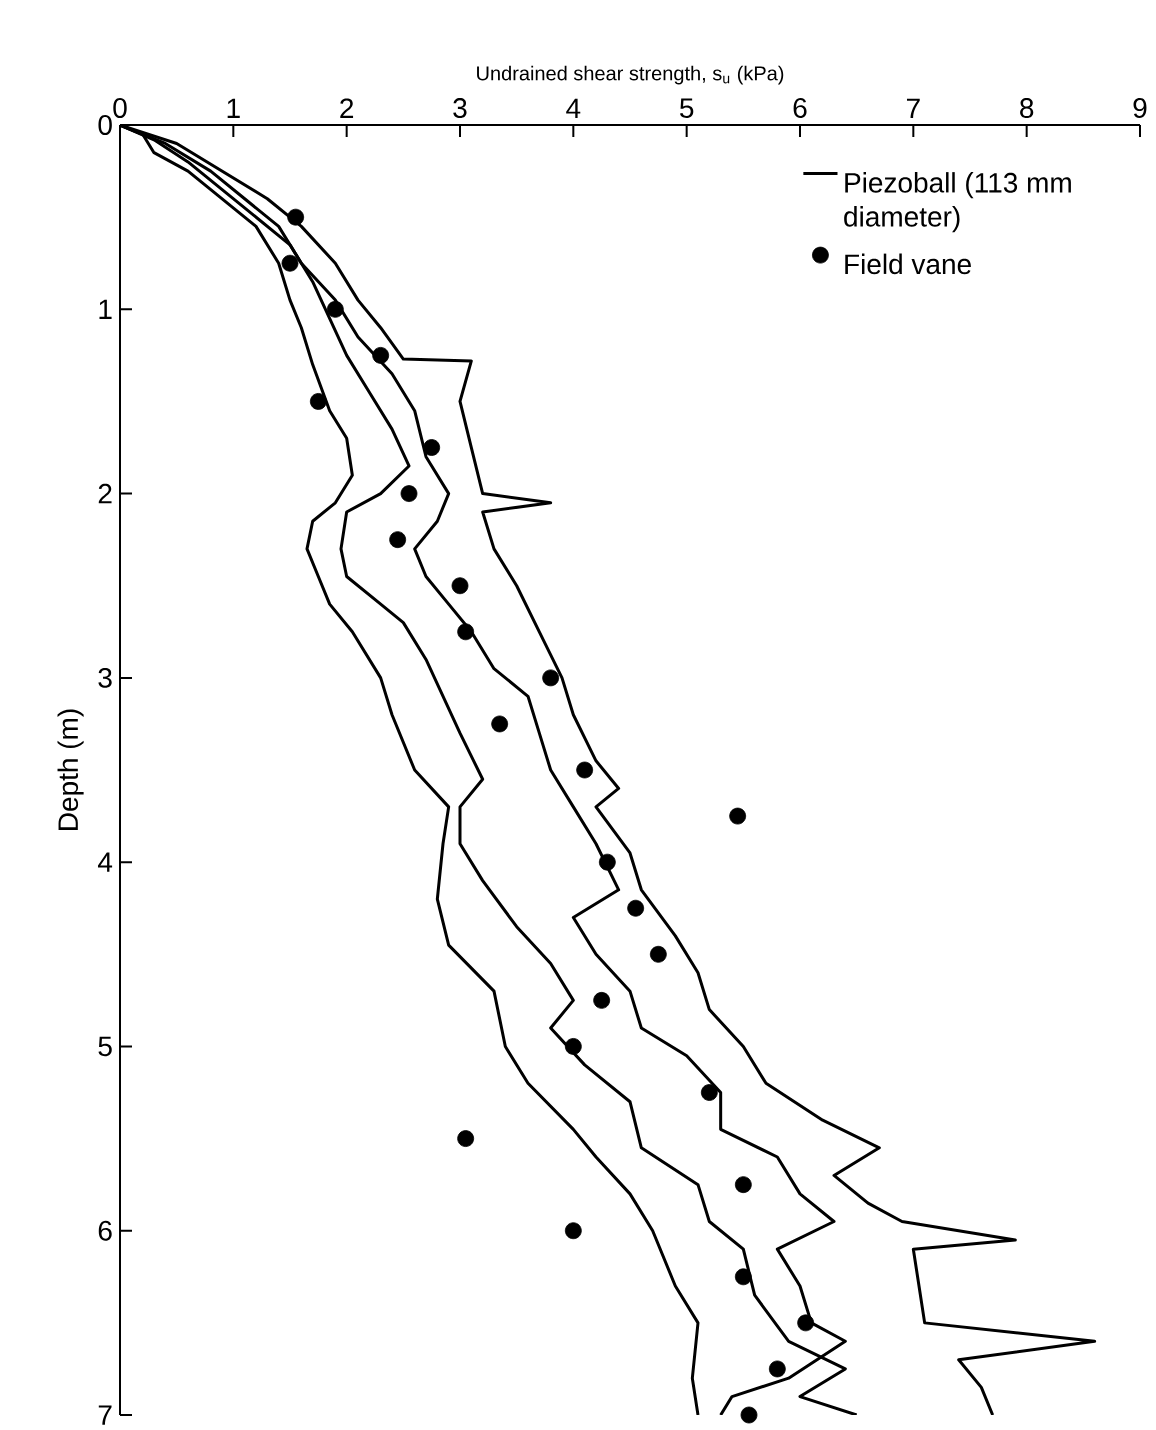 Image resolution: width=1156 pixels, height=1430 pixels. I want to click on y-tick-label: 7, so click(105, 1415).